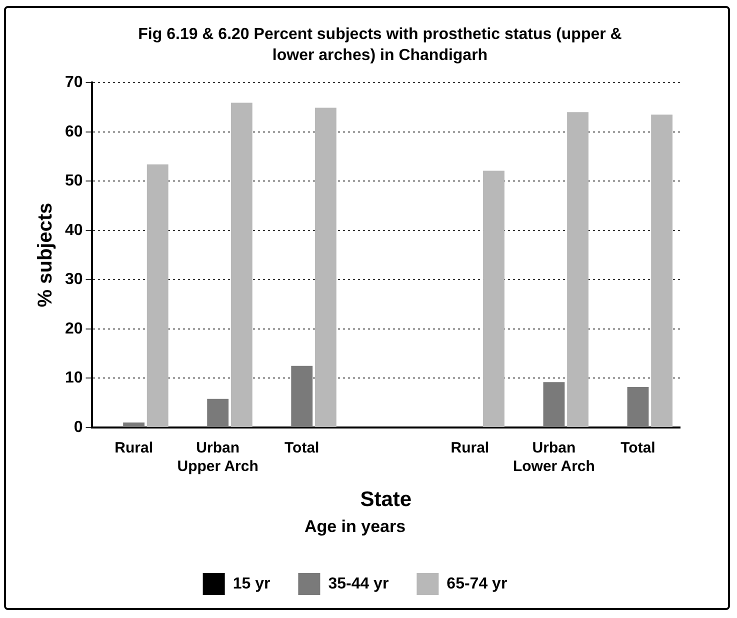 Image resolution: width=737 pixels, height=618 pixels. Describe the element at coordinates (380, 45) in the screenshot. I see `chart-title: Fig 6.19 & 6.20 Percent subjects with prosthetic status (upper & lower arches) in Chandigarh` at that location.